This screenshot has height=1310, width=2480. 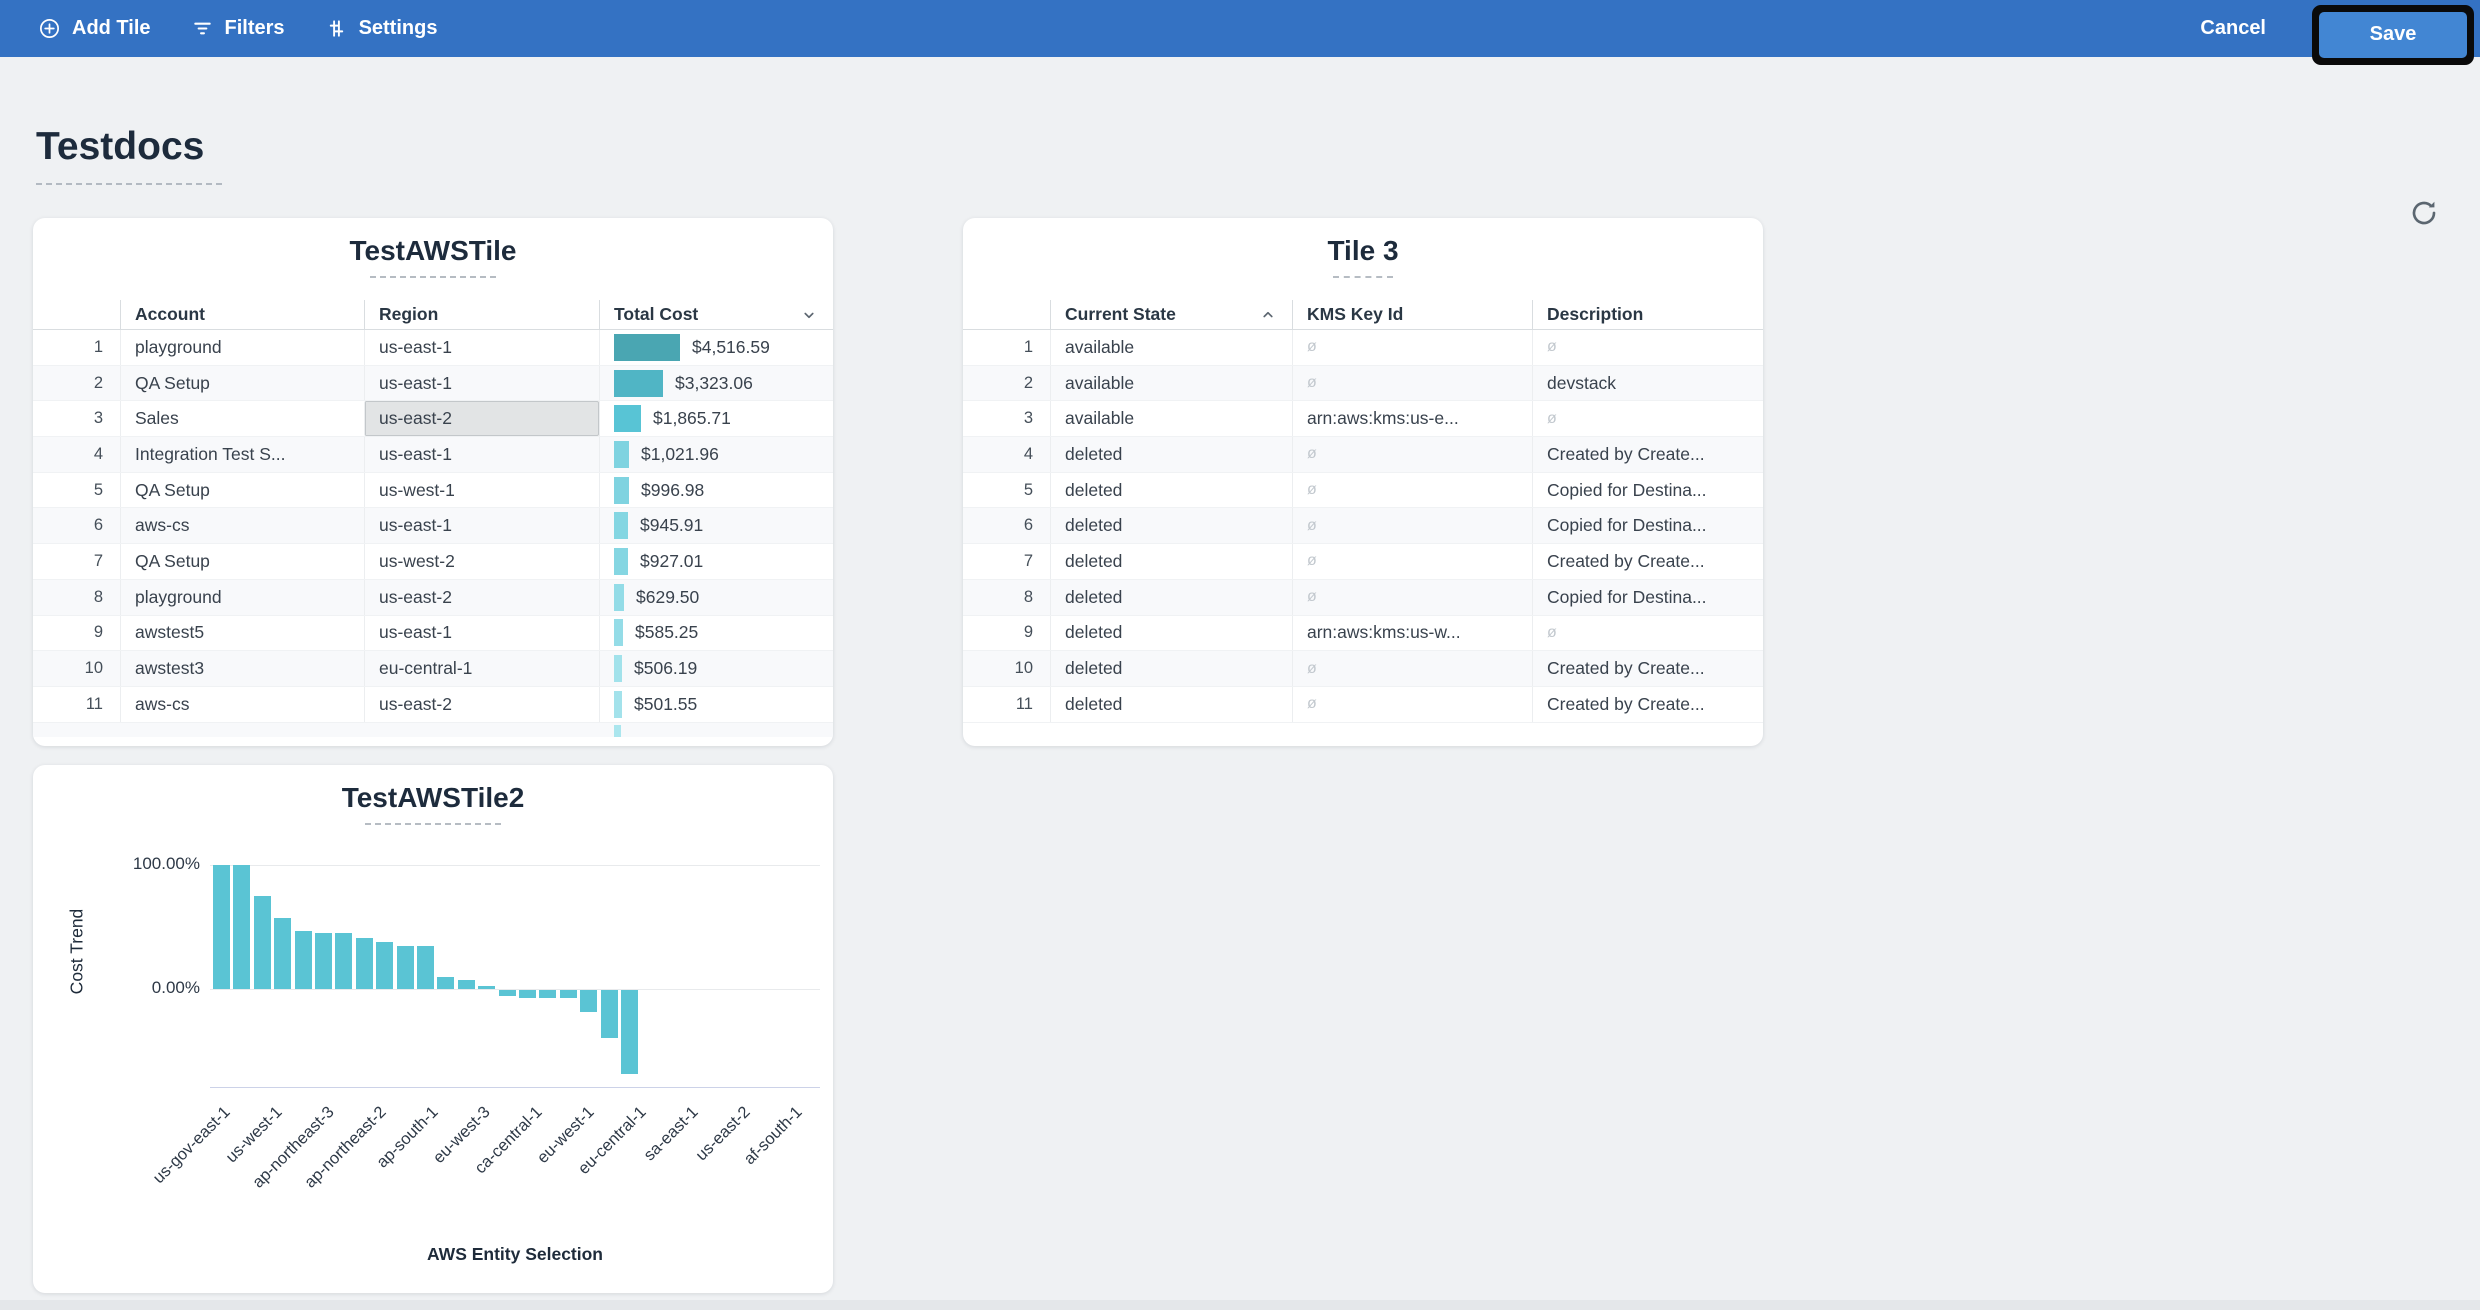 What do you see at coordinates (716, 633) in the screenshot?
I see `total-cost-cell: $585.25` at bounding box center [716, 633].